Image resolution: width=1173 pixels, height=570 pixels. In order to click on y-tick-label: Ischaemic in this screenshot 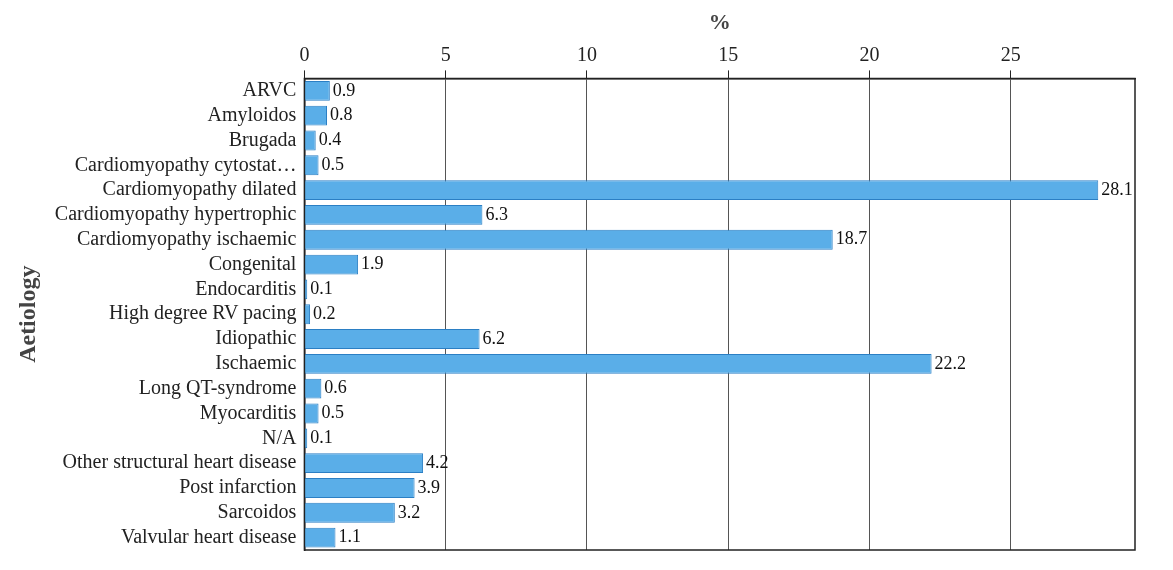, I will do `click(256, 362)`.